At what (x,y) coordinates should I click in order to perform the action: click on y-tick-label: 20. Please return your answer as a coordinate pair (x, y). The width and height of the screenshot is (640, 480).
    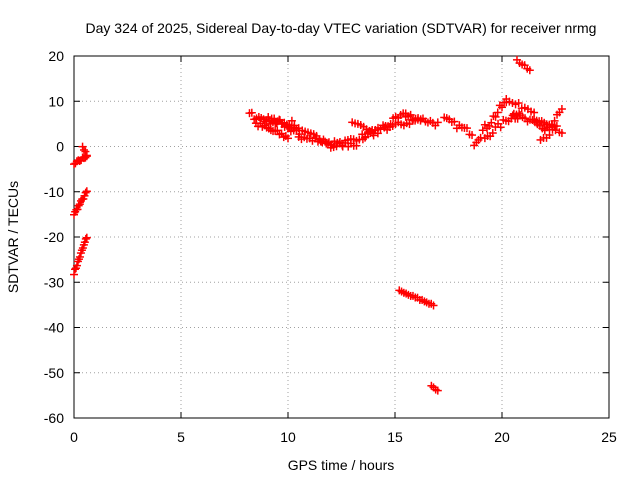
    Looking at the image, I should click on (56, 56).